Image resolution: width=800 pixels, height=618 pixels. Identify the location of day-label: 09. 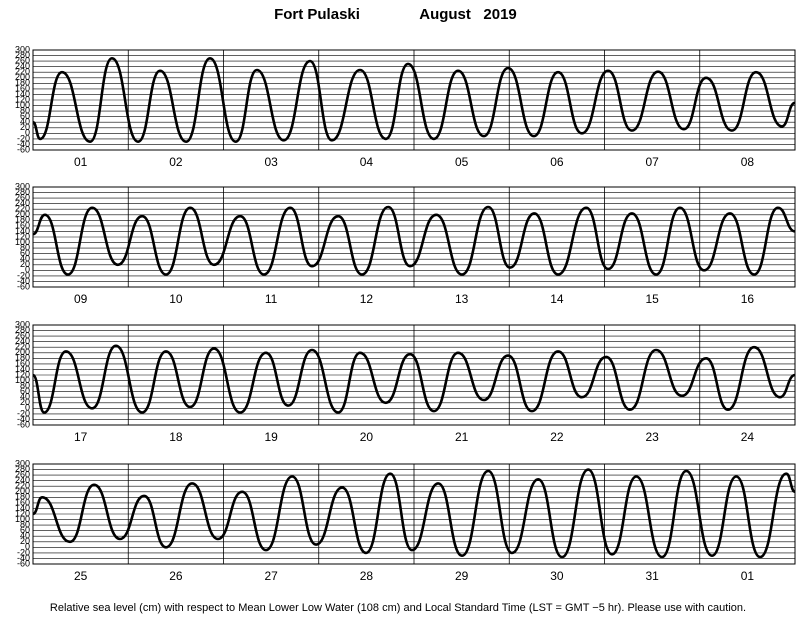
(81, 299).